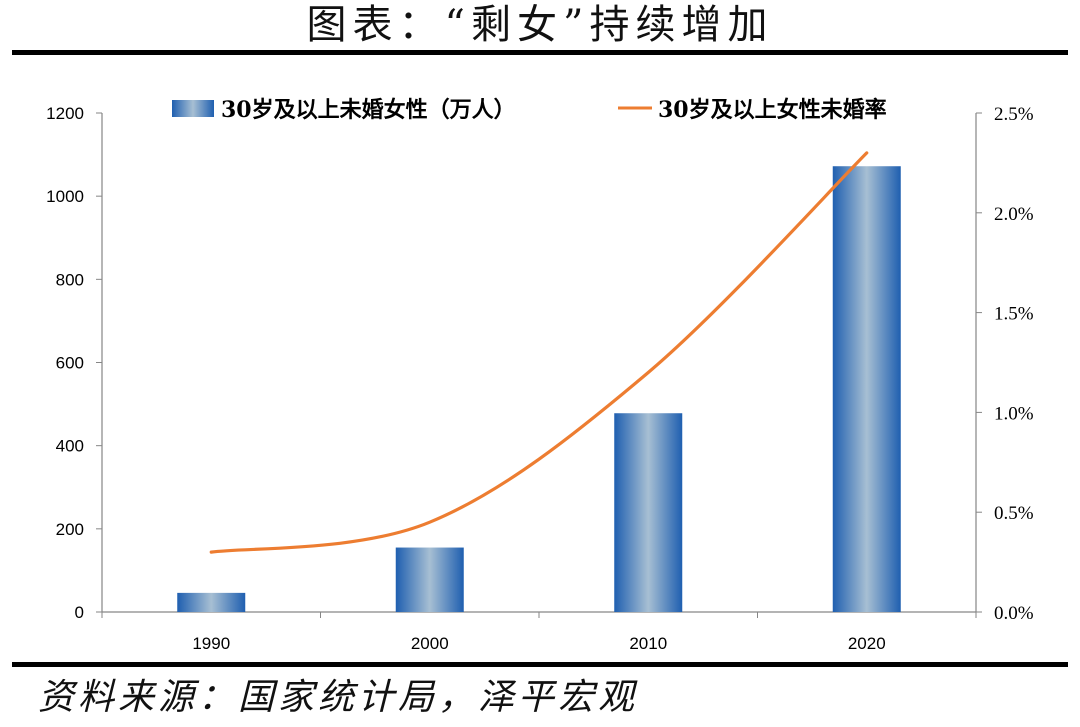 This screenshot has height=727, width=1080. I want to click on left-tick-label: 400, so click(70, 446).